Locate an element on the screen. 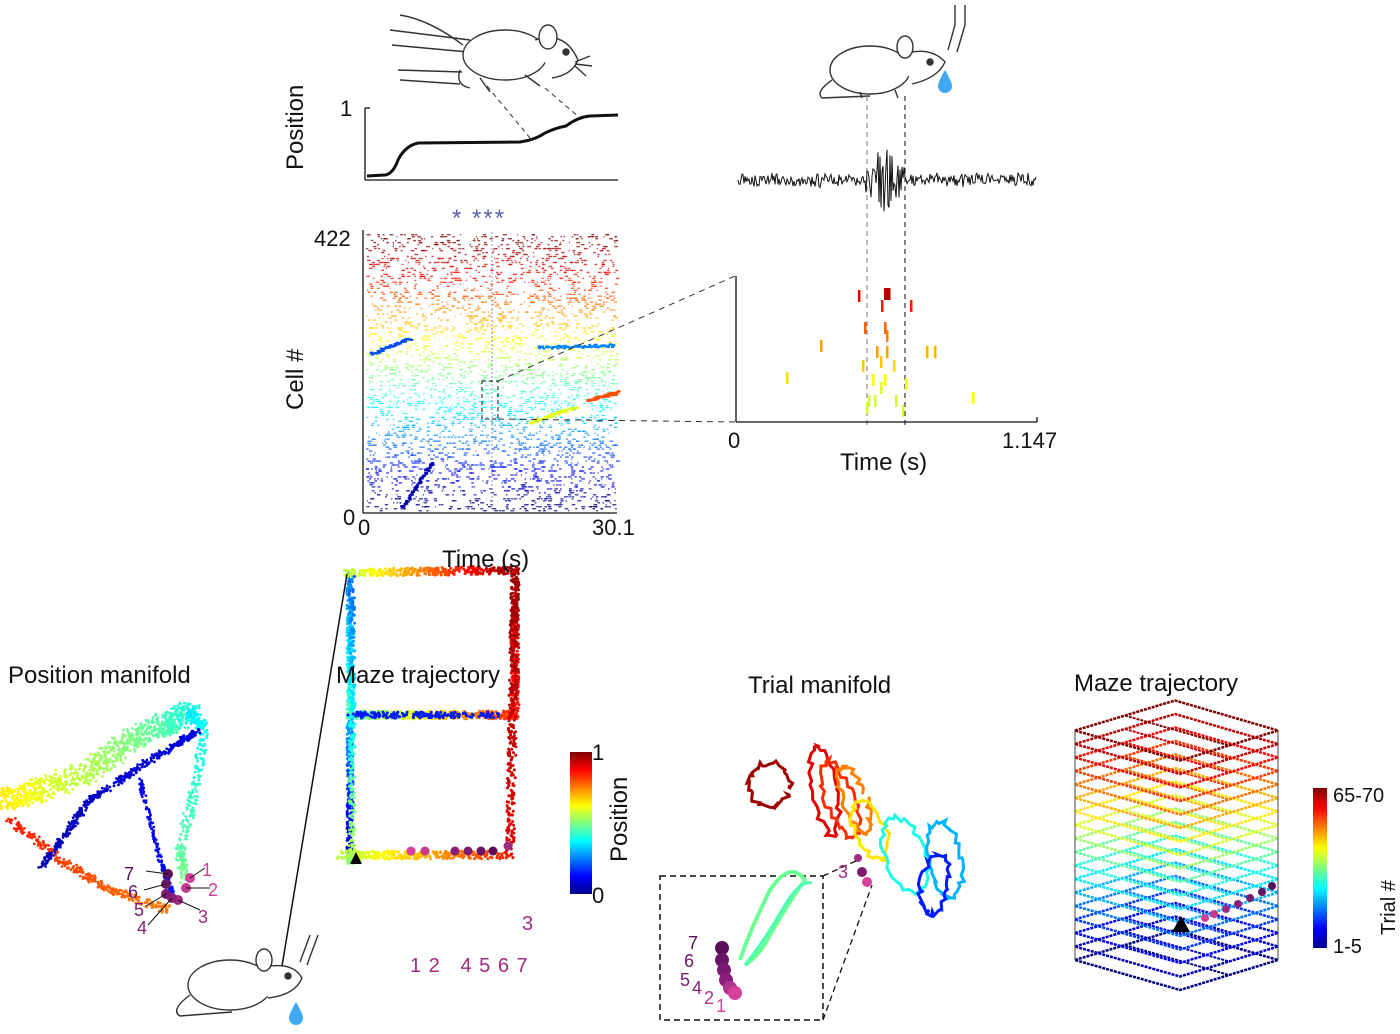  drinking-mouse-illustration is located at coordinates (892, 52).